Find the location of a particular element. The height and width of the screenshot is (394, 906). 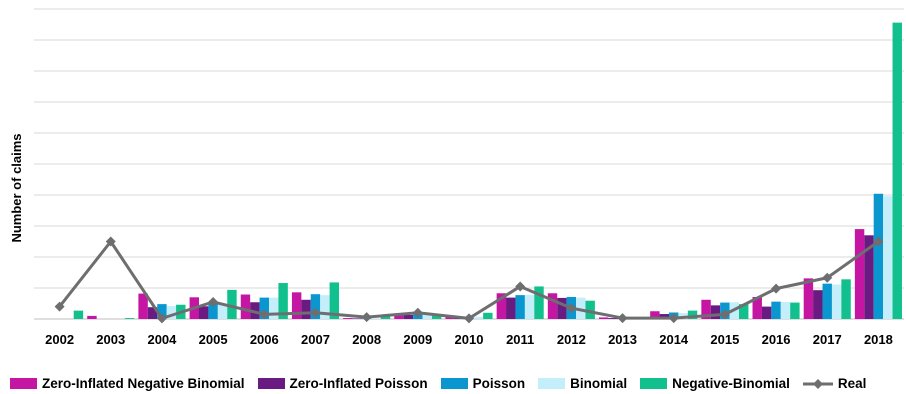

real-marker-2006 is located at coordinates (264, 314).